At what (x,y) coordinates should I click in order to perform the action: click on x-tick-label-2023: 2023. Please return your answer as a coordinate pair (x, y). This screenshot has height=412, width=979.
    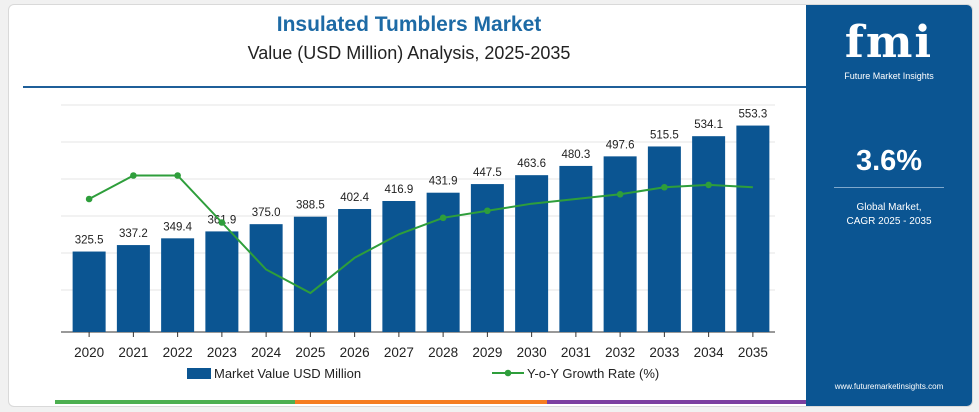
    Looking at the image, I should click on (222, 352).